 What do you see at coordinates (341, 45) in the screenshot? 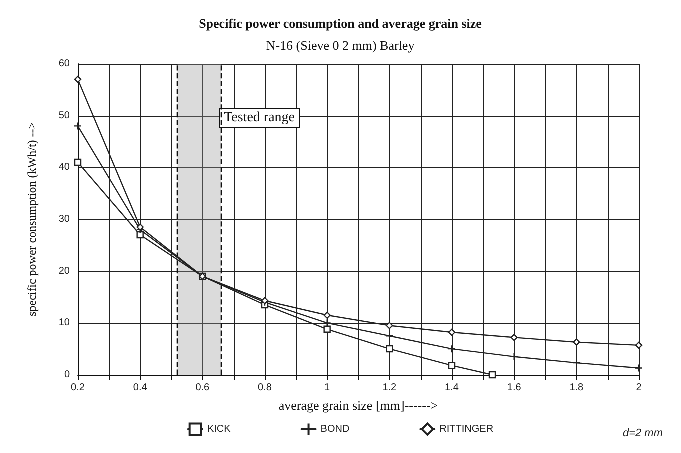
I see `chart-subtitle: N-16 (Sieve 0 2 mm) Barley` at bounding box center [341, 45].